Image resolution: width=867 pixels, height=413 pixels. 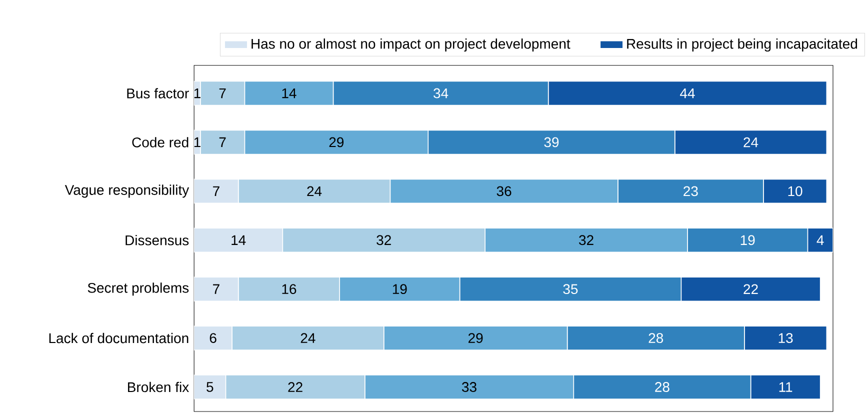 I want to click on data-label: 35, so click(x=570, y=289).